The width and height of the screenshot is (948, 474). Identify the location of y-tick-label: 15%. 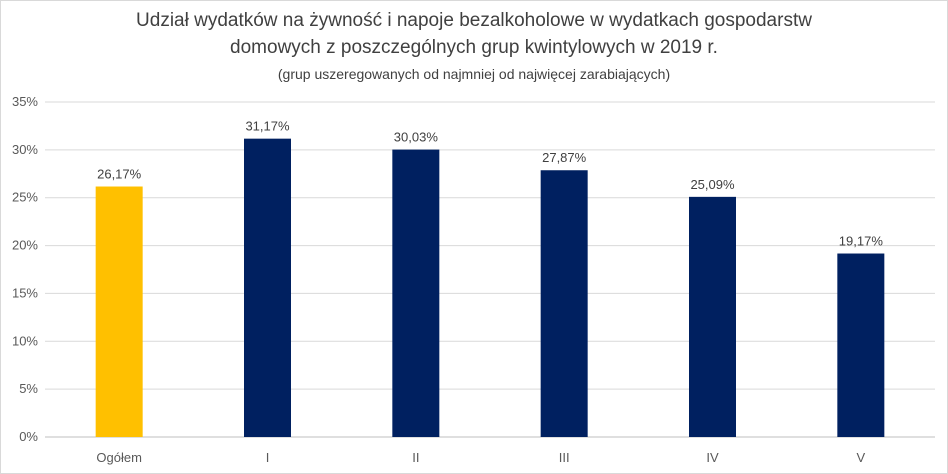
(25, 292).